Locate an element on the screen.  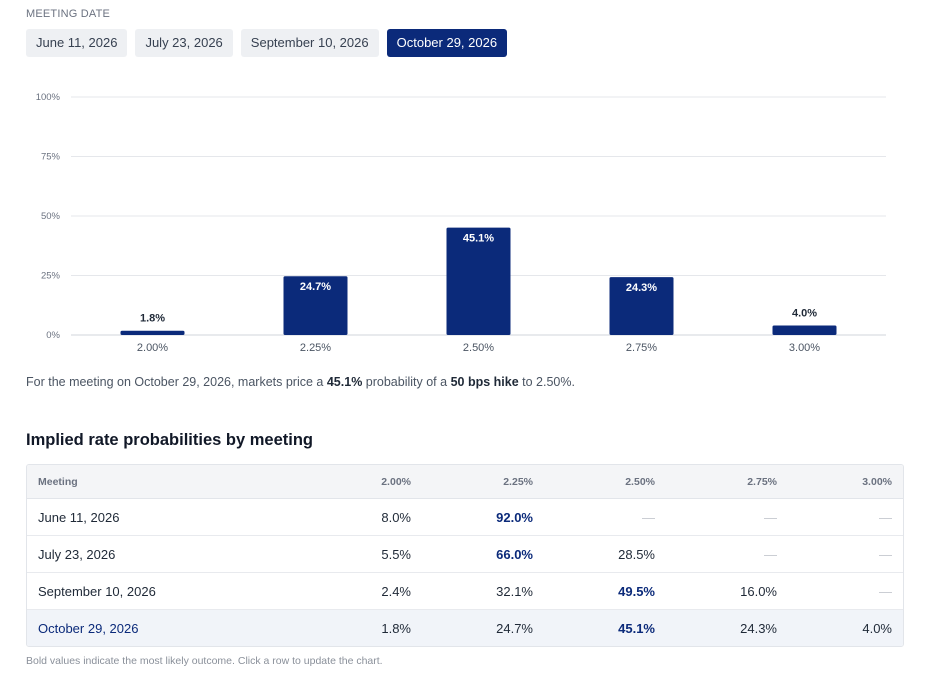
header-rate: 2.50% is located at coordinates (605, 482).